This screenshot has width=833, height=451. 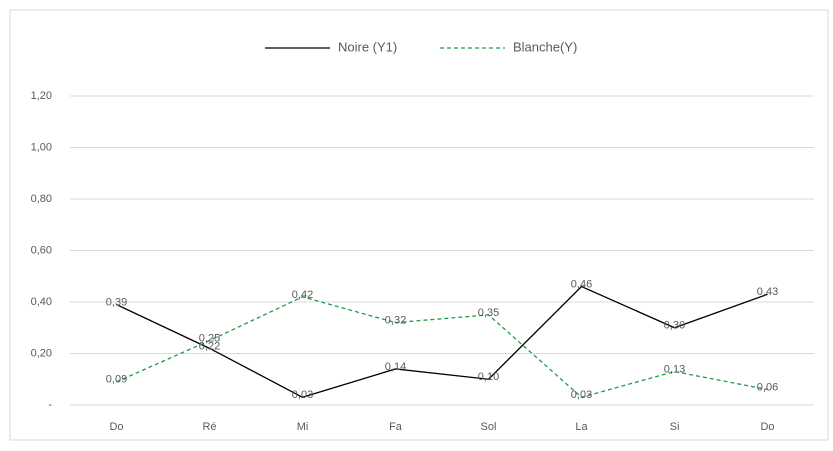 What do you see at coordinates (116, 380) in the screenshot?
I see `data-label: 0,09` at bounding box center [116, 380].